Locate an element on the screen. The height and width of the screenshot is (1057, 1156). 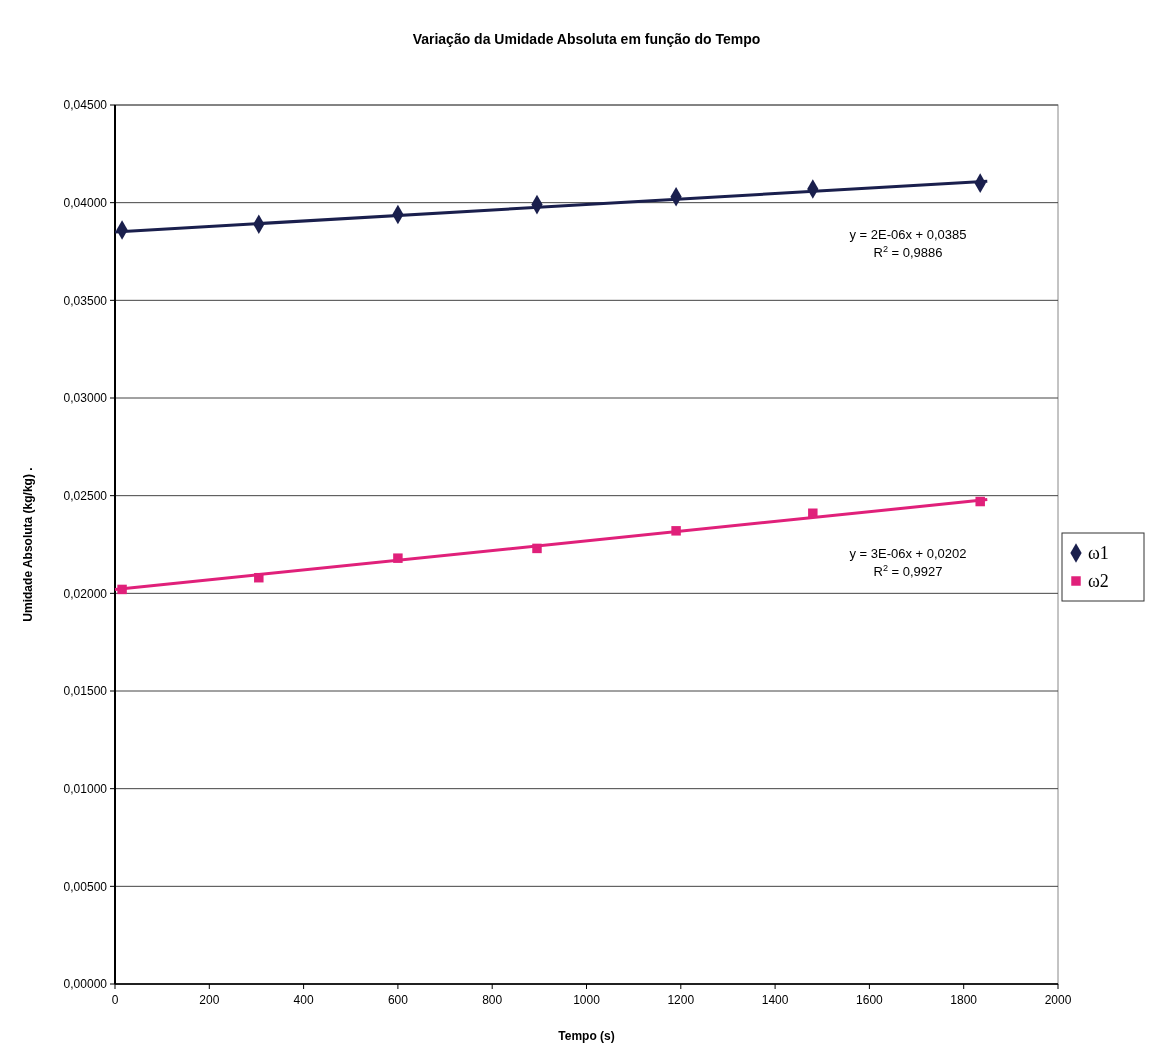
y-tick-label: 0,03500 is located at coordinates (85, 300).